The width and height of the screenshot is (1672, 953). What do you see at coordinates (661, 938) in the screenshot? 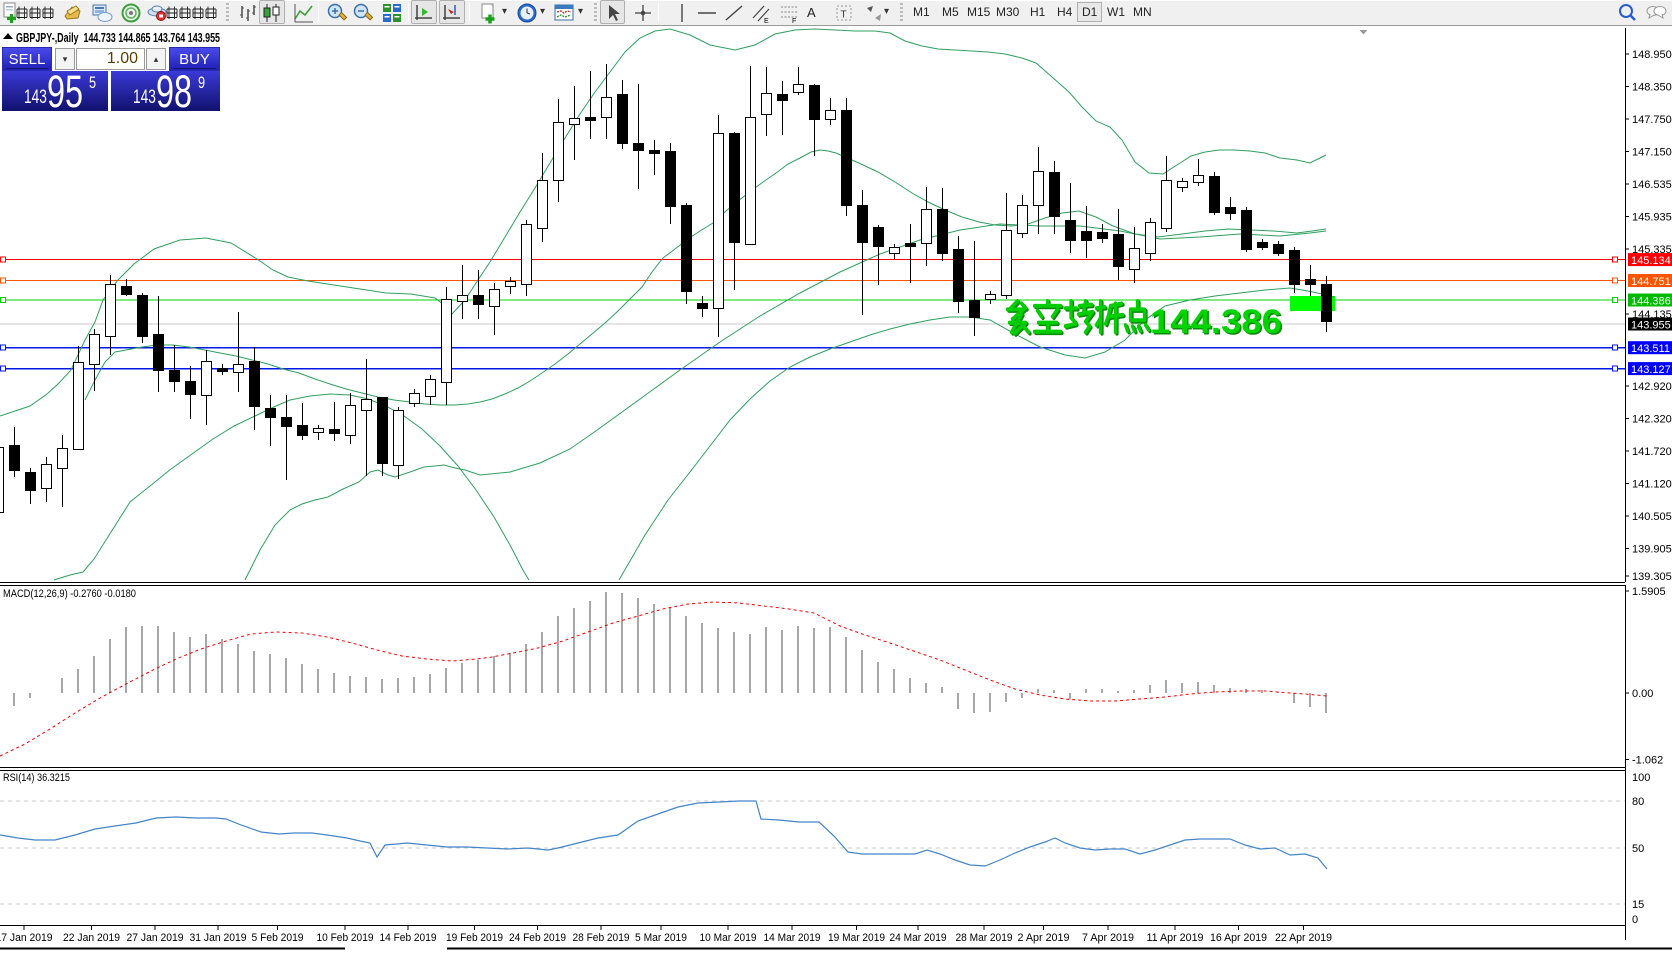
I see `svg-text: 5 Mar 2019` at bounding box center [661, 938].